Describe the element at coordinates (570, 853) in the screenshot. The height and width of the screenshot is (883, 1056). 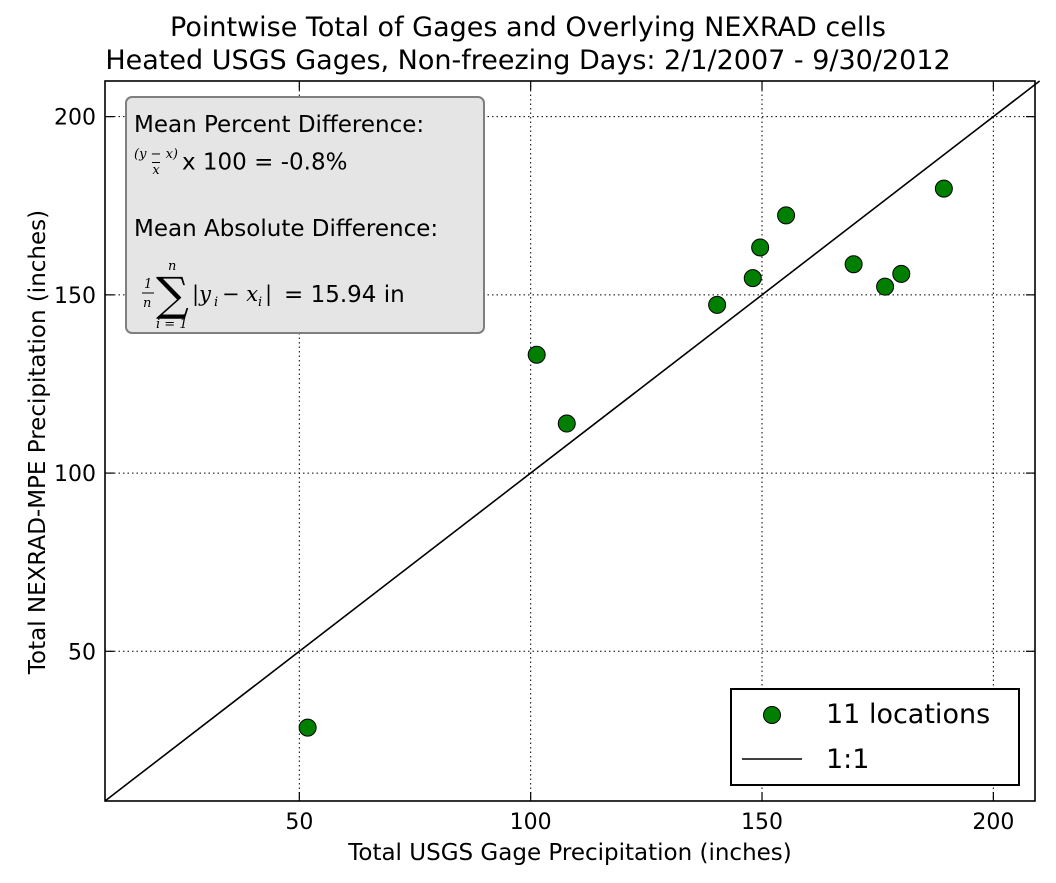
I see `x-axis-label: Total USGS Gage Precipitation (inches)` at that location.